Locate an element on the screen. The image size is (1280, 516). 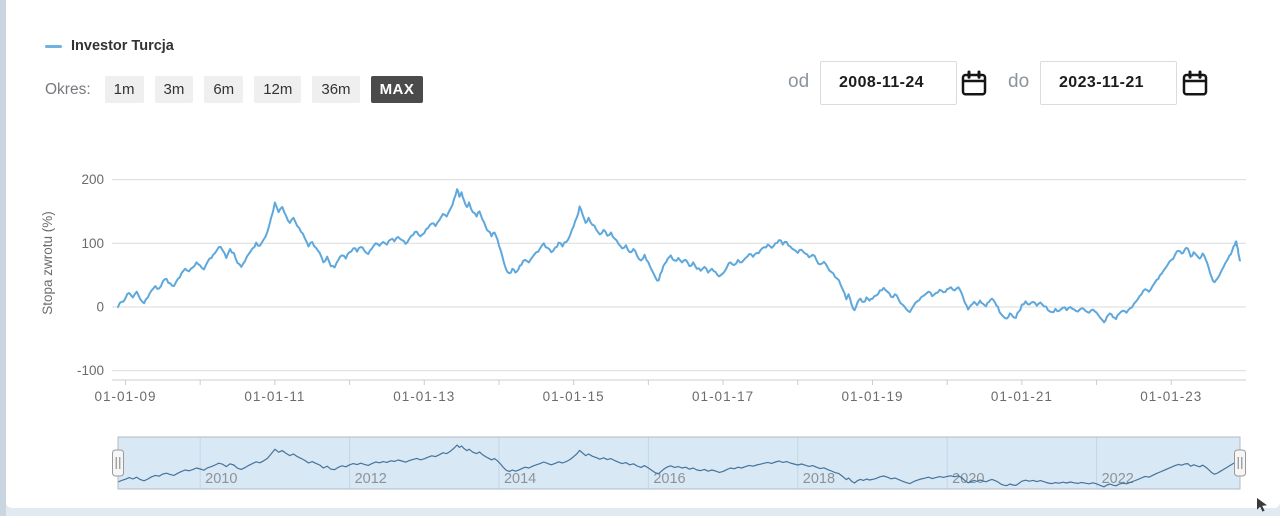
date-from-label: od is located at coordinates (799, 81).